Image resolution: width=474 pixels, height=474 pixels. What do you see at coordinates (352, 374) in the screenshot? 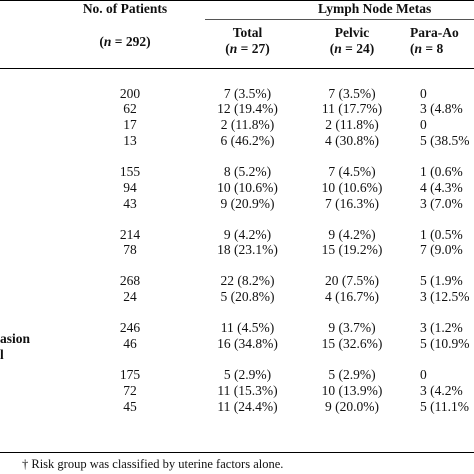
I see `row-pelvic-metastasis: 5 (2.9%)` at bounding box center [352, 374].